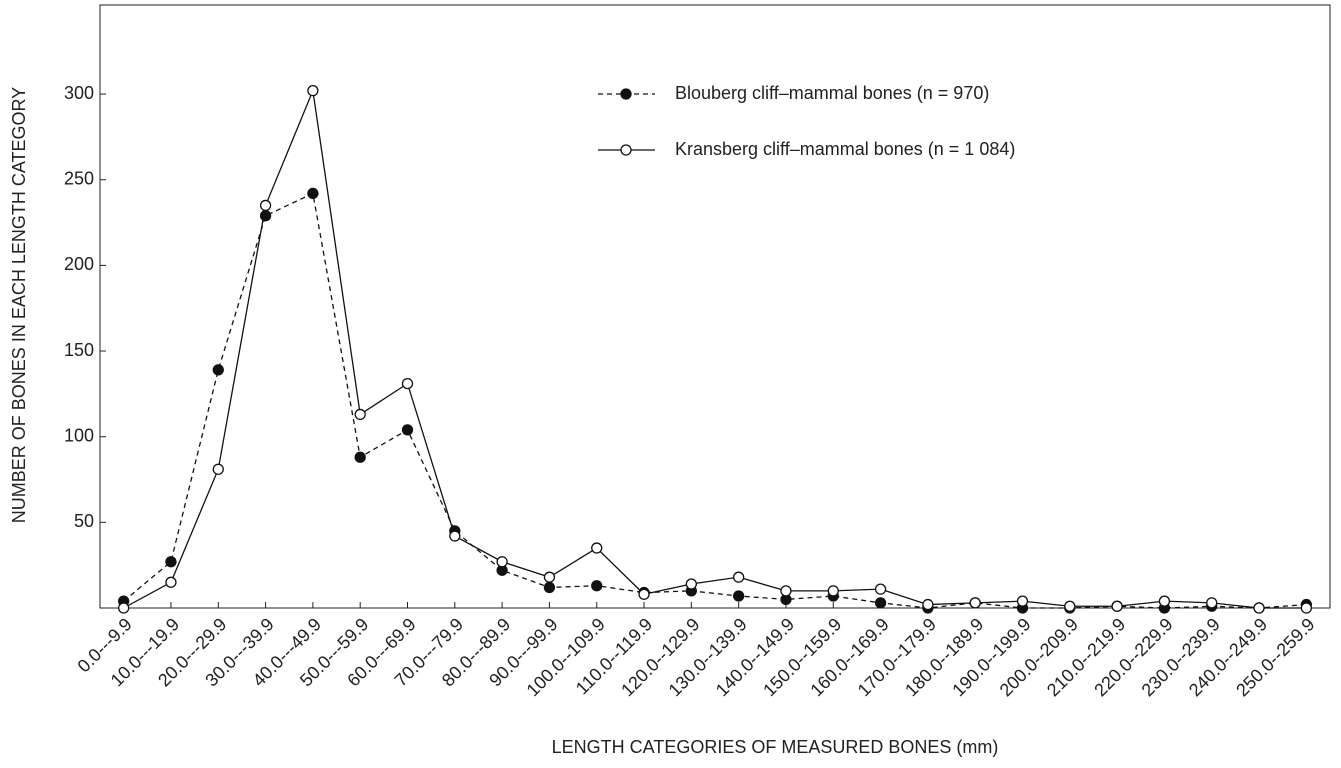  What do you see at coordinates (775, 747) in the screenshot?
I see `x-axis-label: LENGTH CATEGORIES OF MEASURED BONES (mm)` at bounding box center [775, 747].